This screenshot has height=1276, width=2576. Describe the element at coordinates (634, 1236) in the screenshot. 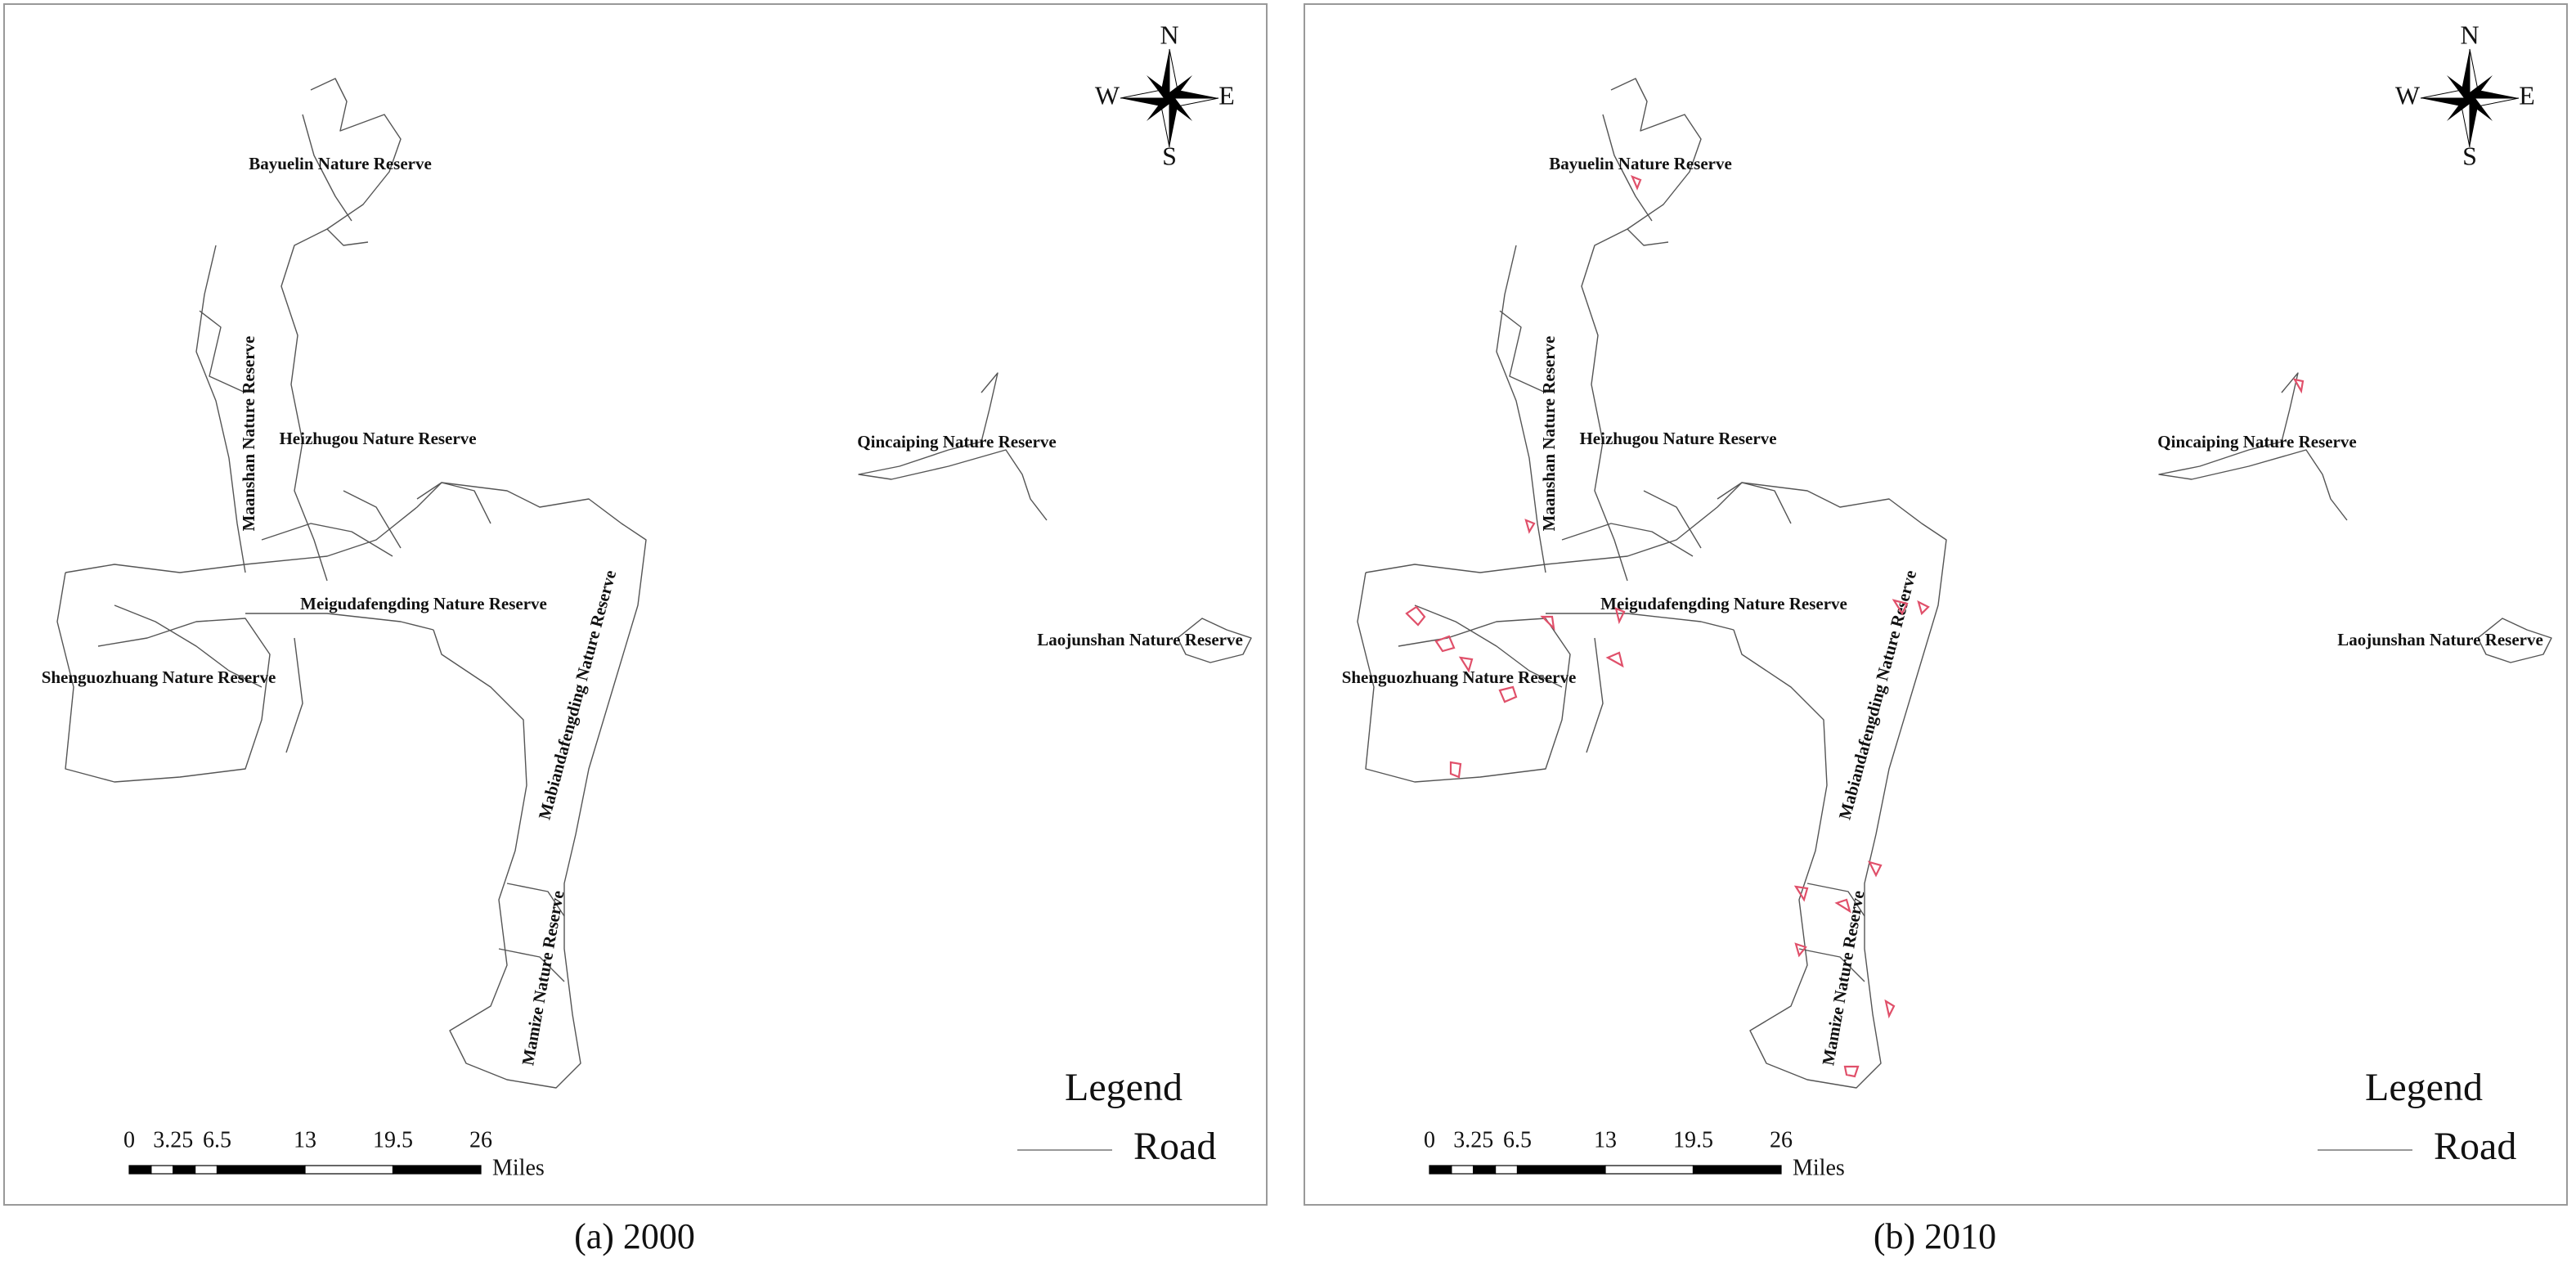

I see `panel-caption: (a) 2000` at that location.